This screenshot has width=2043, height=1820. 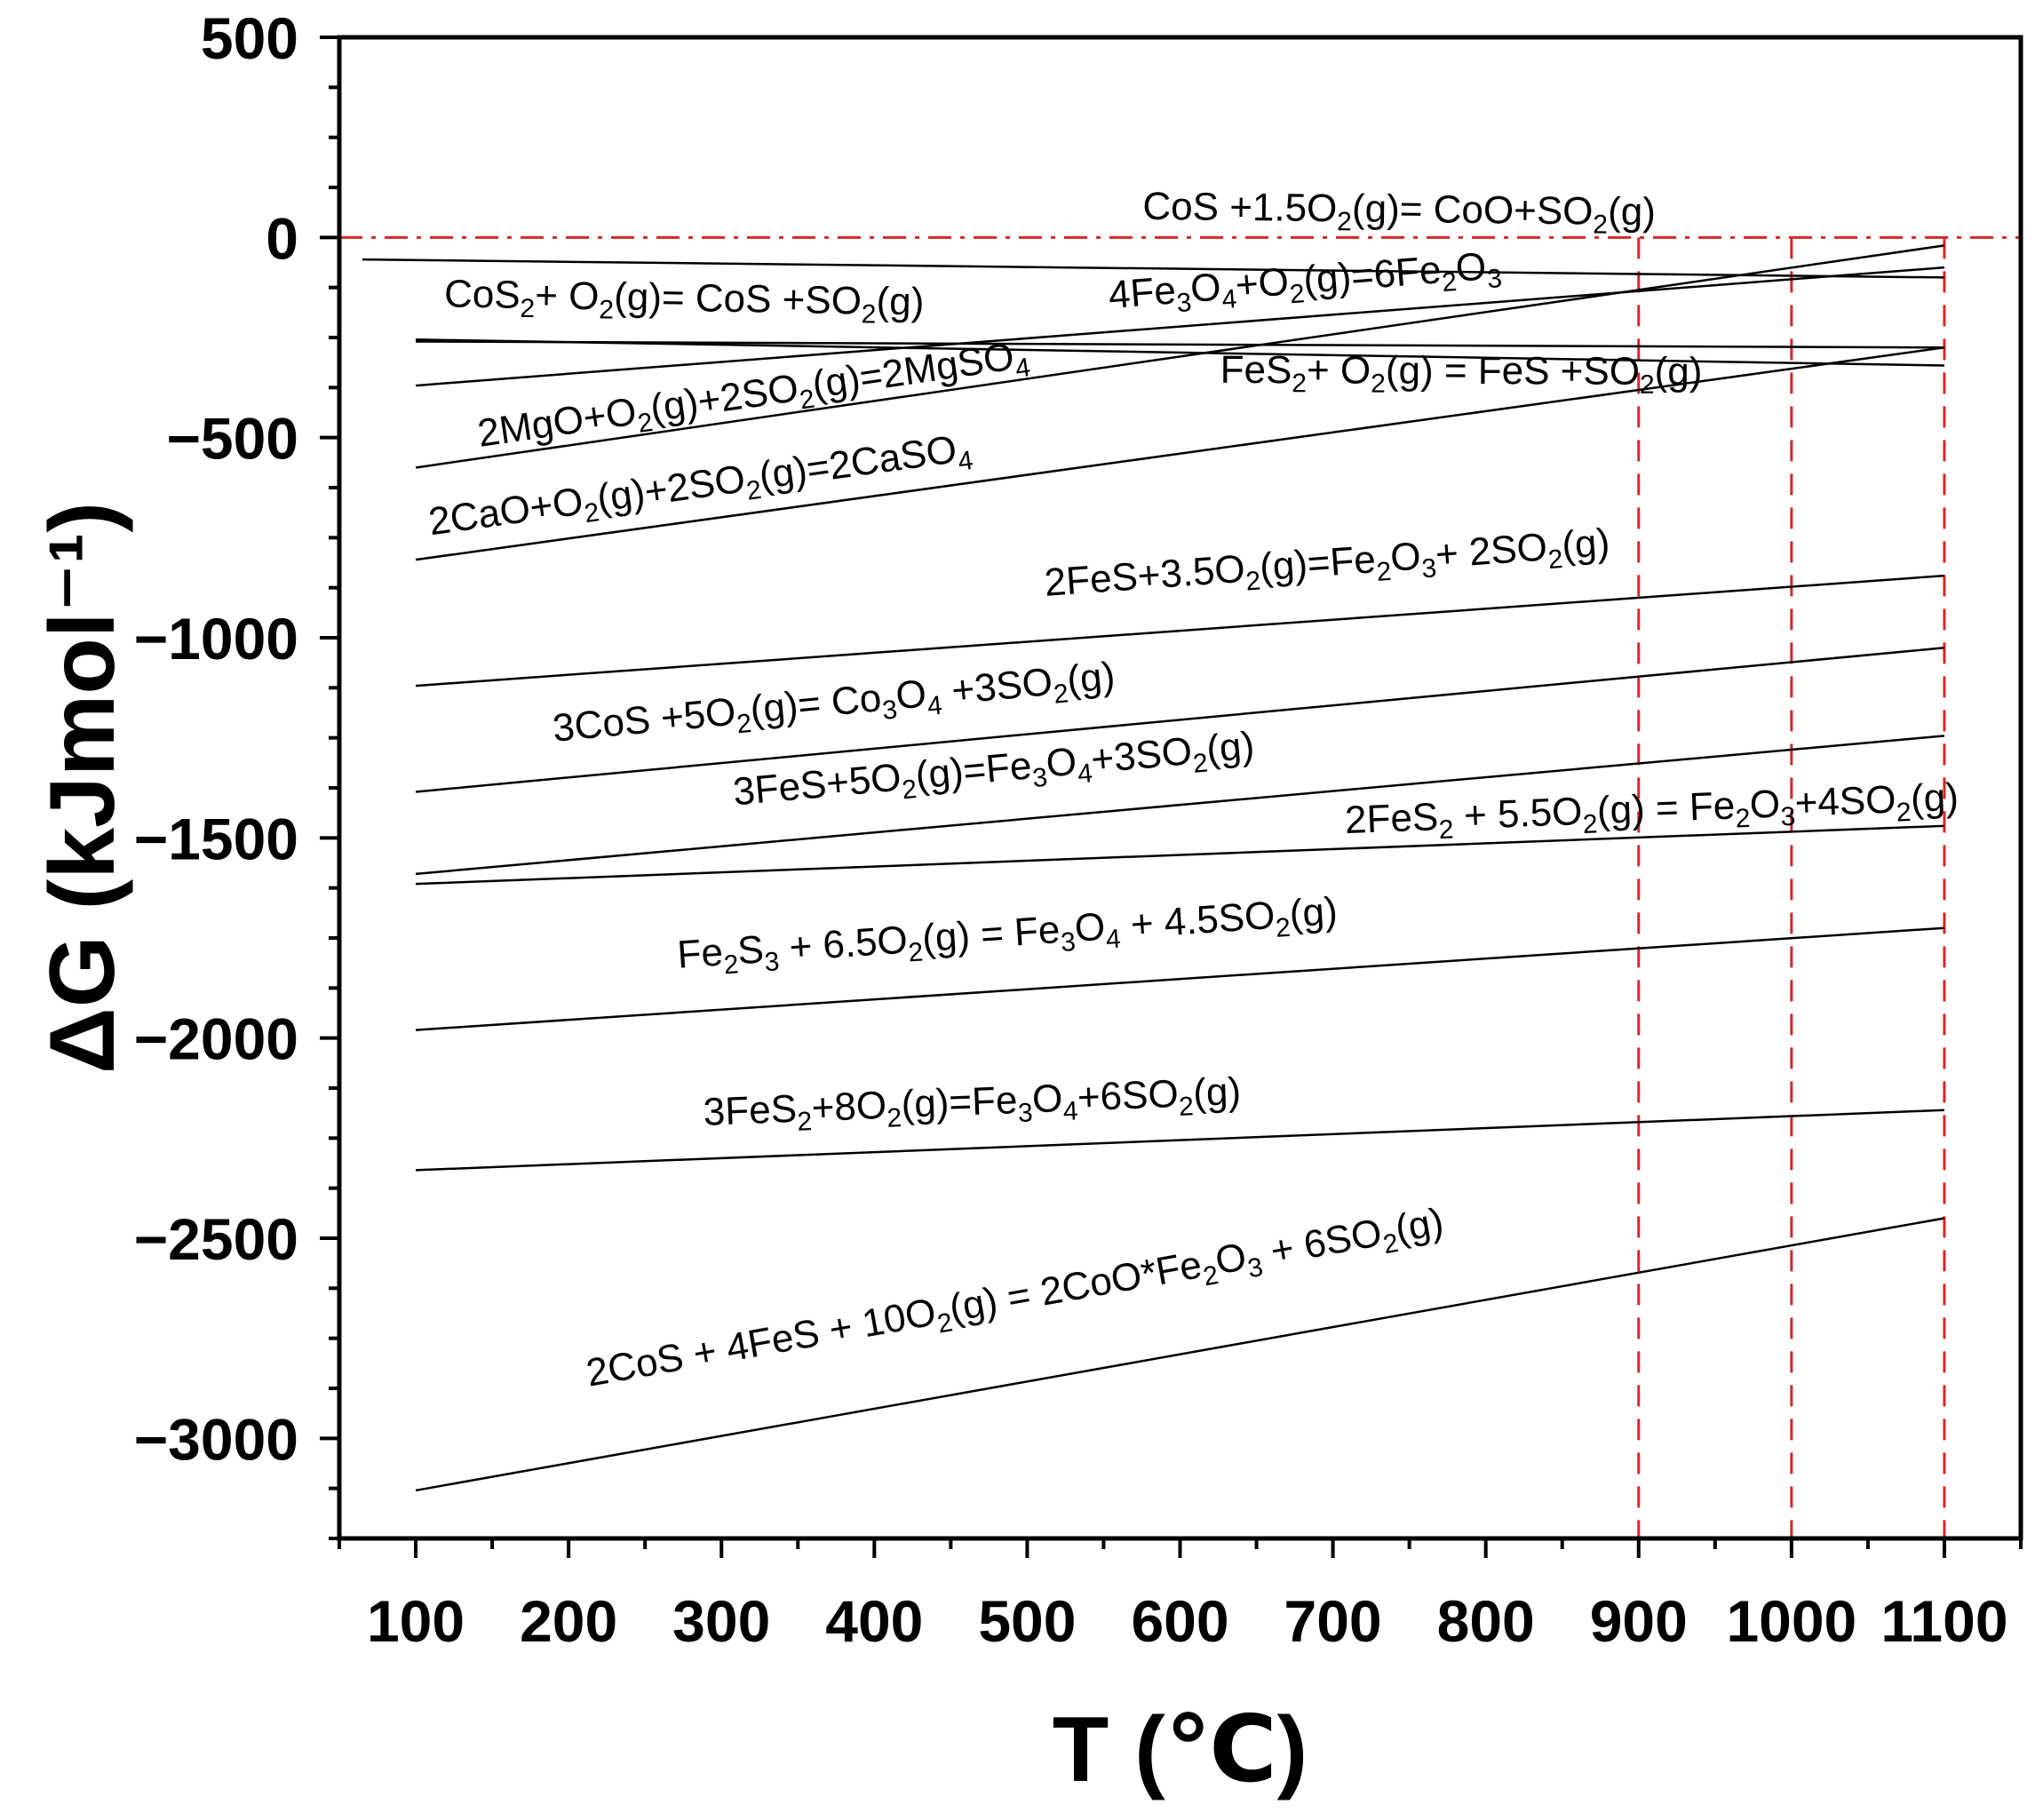 I want to click on series-label-1: CoS +1.5O2(g)= CoO+SO2(g), so click(x=1399, y=213).